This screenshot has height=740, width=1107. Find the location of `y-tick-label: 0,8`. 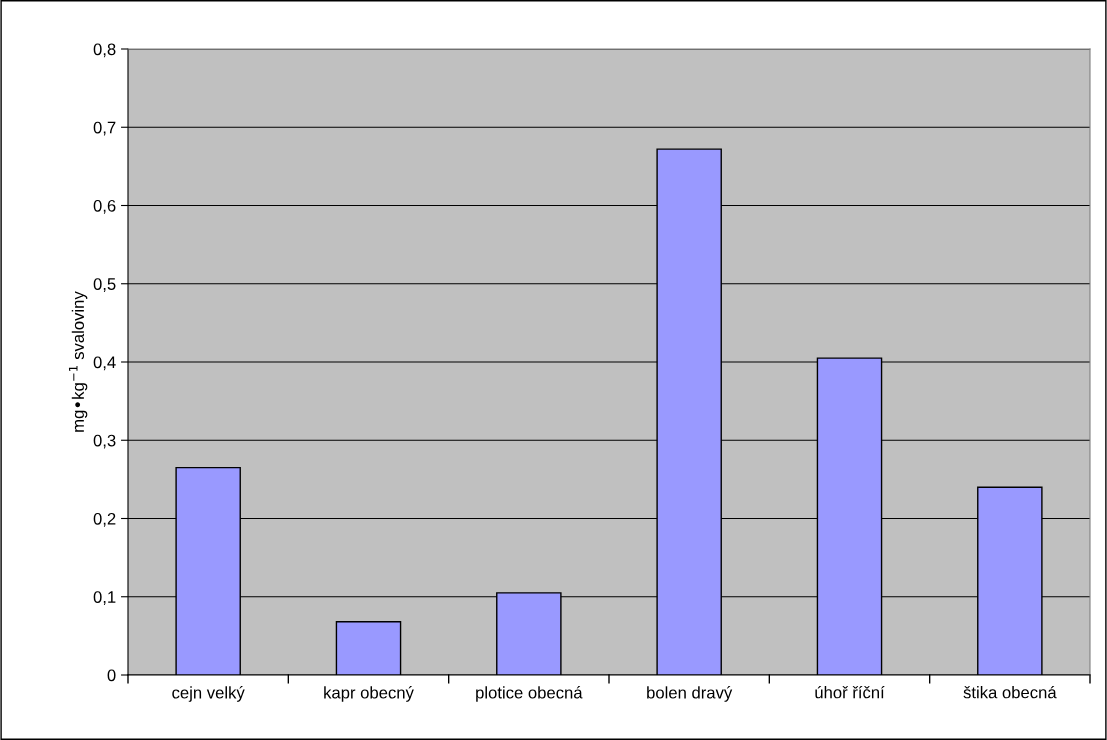

y-tick-label: 0,8 is located at coordinates (104, 50).